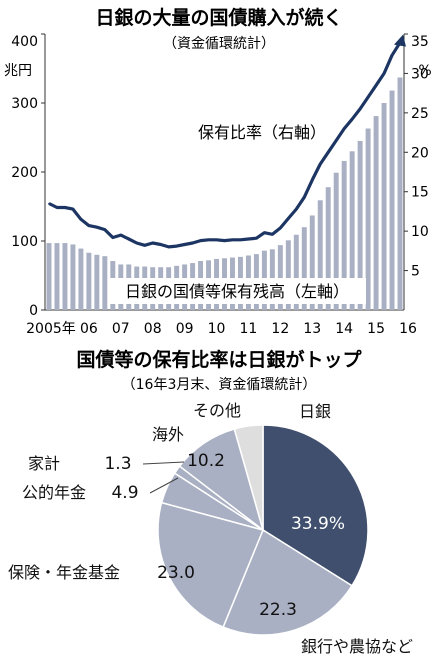 The width and height of the screenshot is (438, 663). Describe the element at coordinates (420, 114) in the screenshot. I see `right-axis-tick-label: 25` at that location.